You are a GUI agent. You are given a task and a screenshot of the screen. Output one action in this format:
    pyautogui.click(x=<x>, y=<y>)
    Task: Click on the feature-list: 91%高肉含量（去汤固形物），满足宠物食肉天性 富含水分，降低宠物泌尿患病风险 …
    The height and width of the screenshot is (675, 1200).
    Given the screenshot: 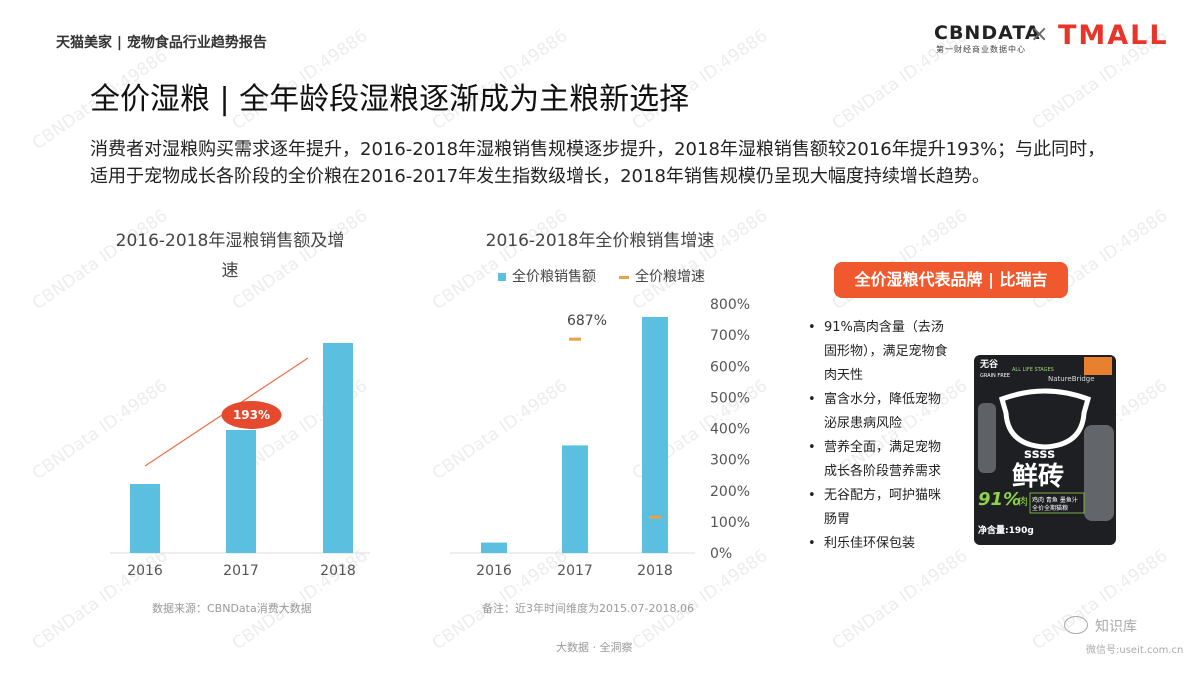 What is the action you would take?
    pyautogui.click(x=878, y=436)
    